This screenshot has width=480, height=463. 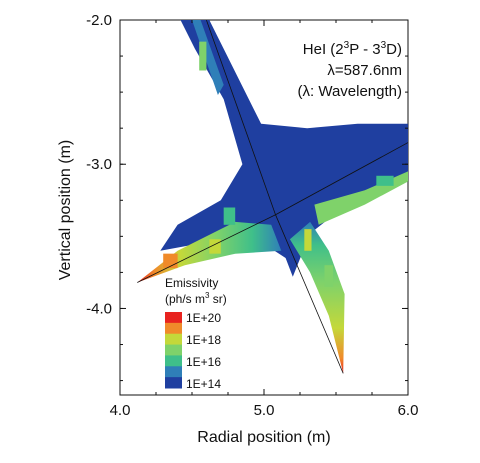 What do you see at coordinates (263, 437) in the screenshot?
I see `x-axis-title: Radial position (m)` at bounding box center [263, 437].